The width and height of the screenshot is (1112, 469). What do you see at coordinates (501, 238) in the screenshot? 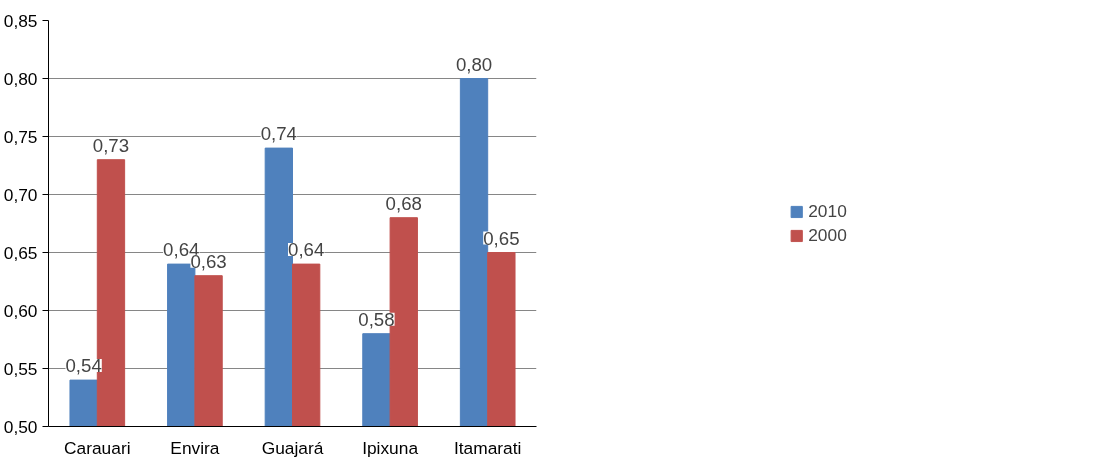
I see `data-label: 0,65` at bounding box center [501, 238].